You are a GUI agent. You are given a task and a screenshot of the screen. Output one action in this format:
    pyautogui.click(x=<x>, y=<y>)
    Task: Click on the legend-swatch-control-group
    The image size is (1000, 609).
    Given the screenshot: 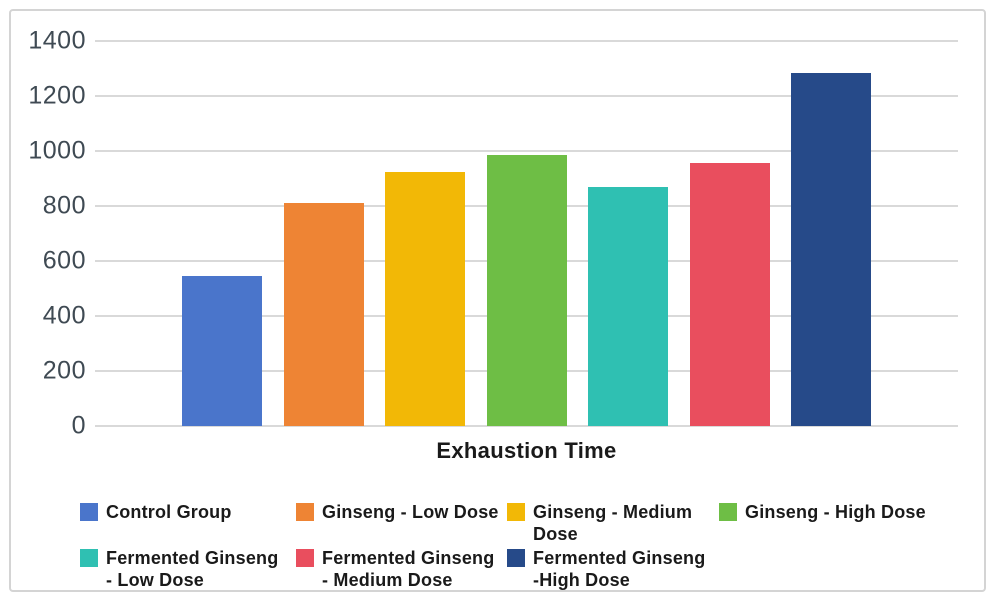 What is the action you would take?
    pyautogui.click(x=89, y=512)
    